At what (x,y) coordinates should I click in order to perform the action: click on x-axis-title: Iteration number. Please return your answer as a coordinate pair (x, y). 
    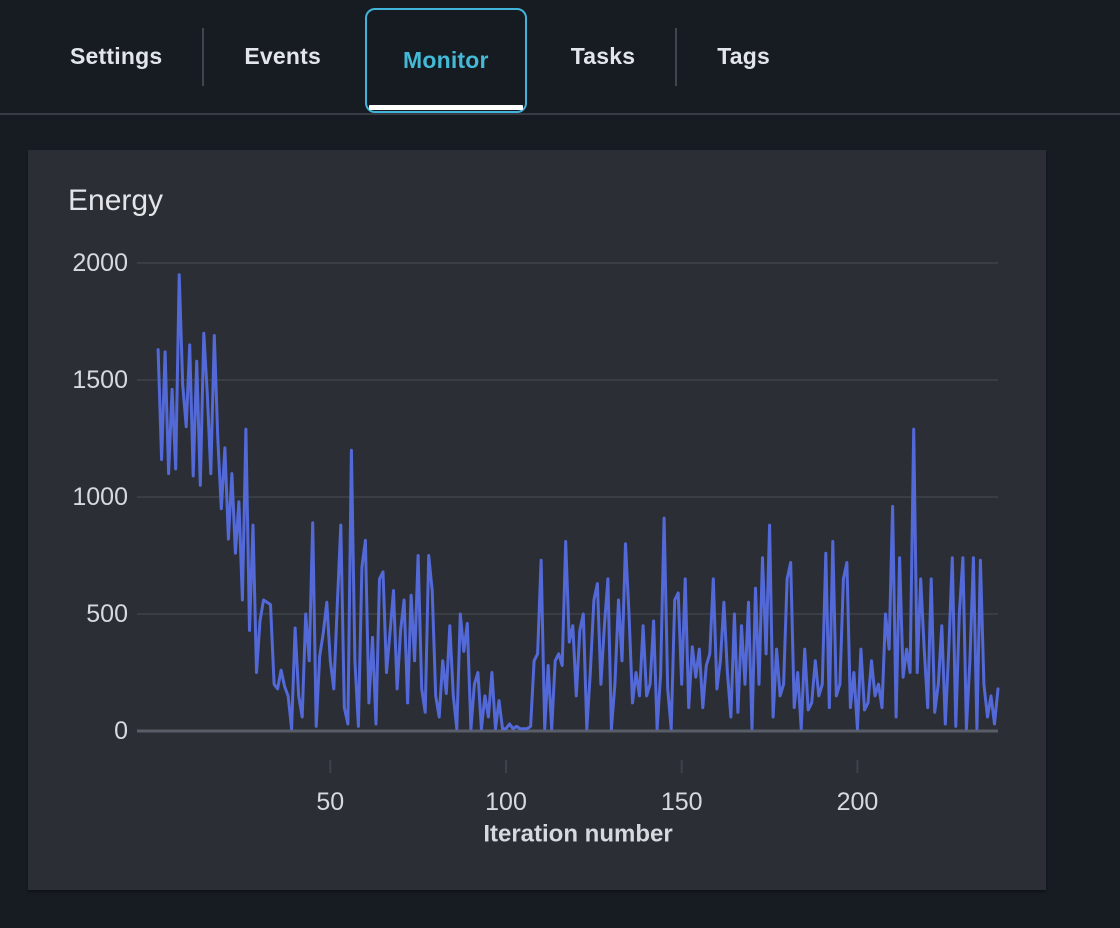
    Looking at the image, I should click on (577, 834).